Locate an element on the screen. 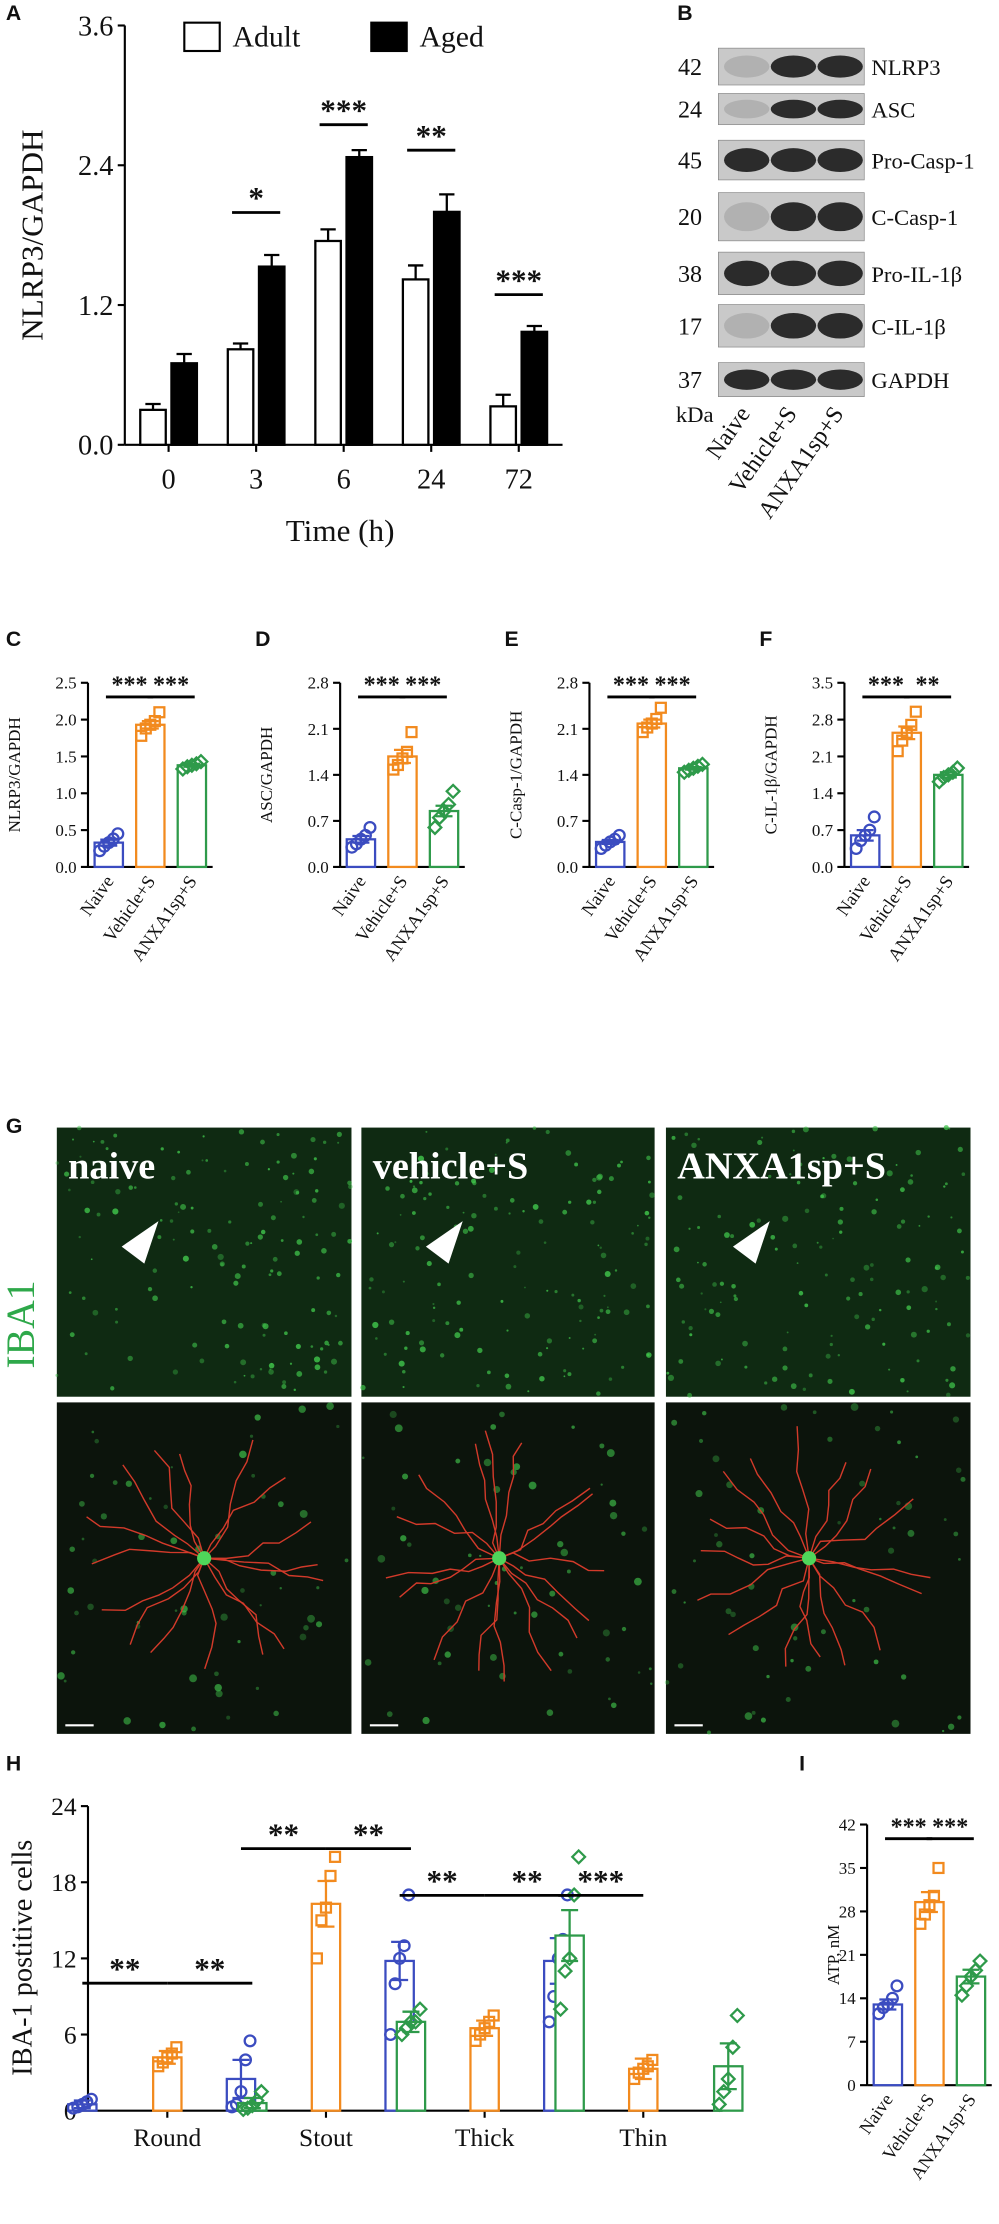 The image size is (999, 2224). x-tick-label: Naive is located at coordinates (349, 895).